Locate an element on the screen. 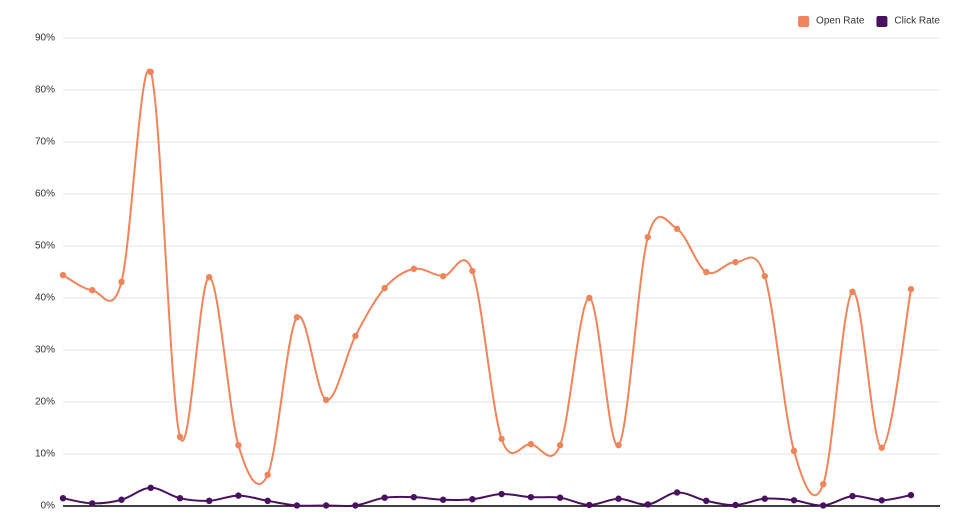 The width and height of the screenshot is (977, 532). y-tick-label: 50% is located at coordinates (45, 246).